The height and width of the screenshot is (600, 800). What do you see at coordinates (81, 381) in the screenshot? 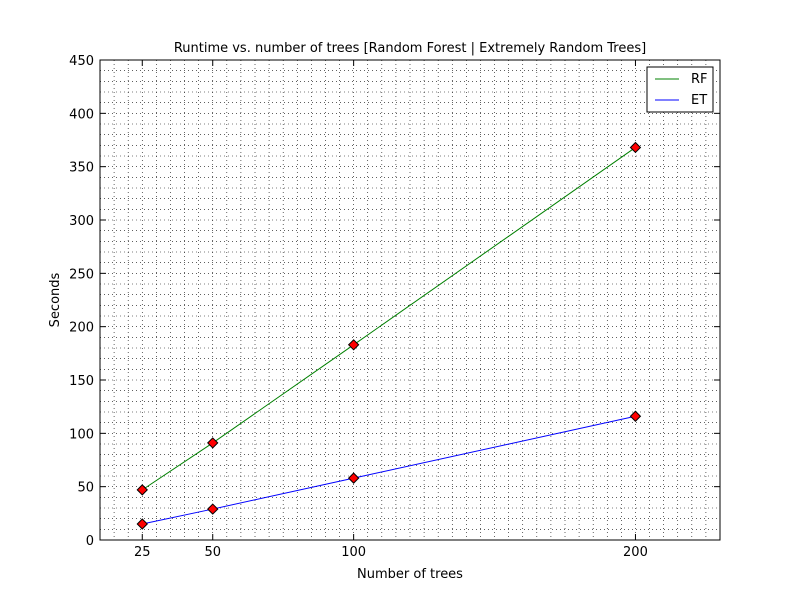
I see `y-tick-label: 150` at bounding box center [81, 381].